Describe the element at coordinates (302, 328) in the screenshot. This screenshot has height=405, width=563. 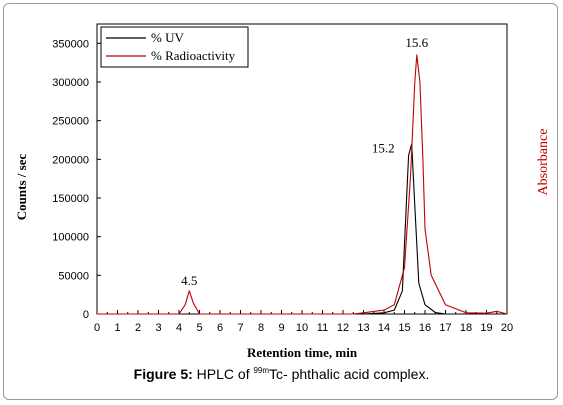
I see `x-tick-label: 10` at that location.